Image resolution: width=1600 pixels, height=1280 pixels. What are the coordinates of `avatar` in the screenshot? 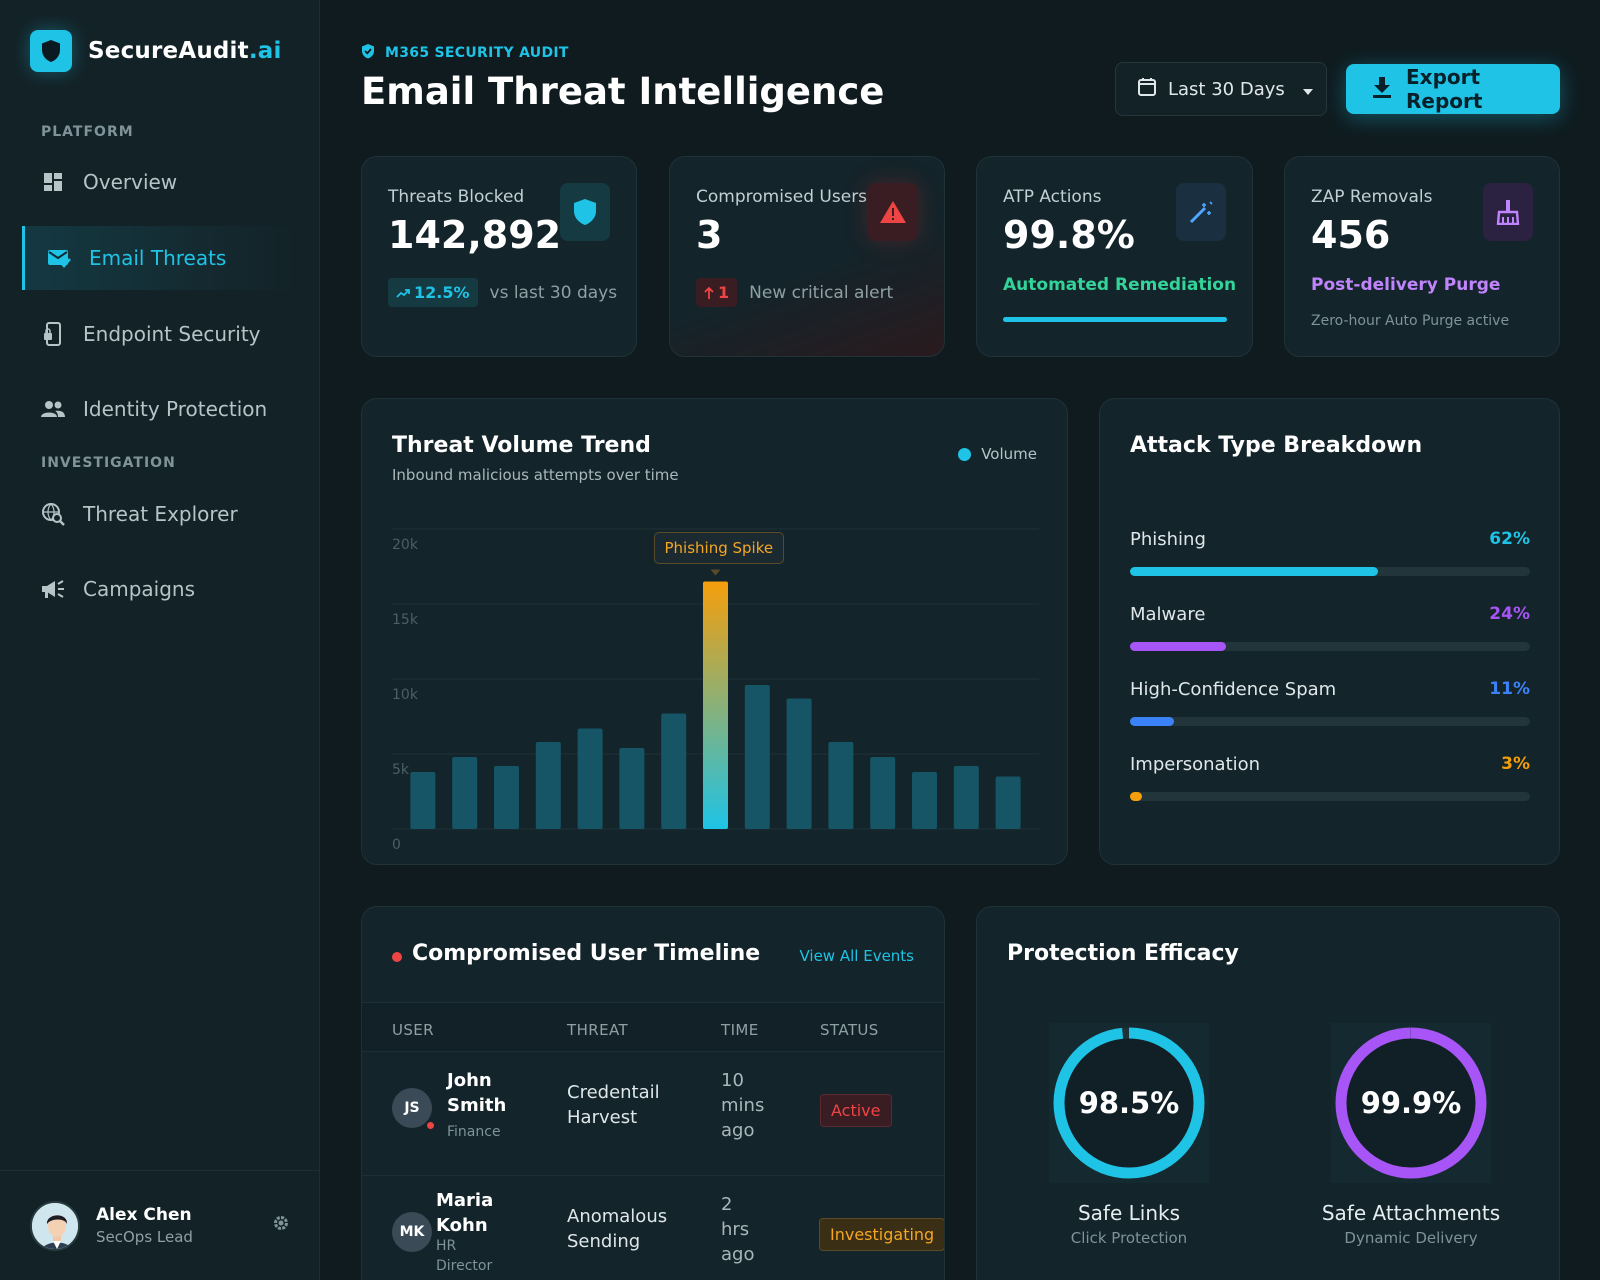 It's located at (55, 1225).